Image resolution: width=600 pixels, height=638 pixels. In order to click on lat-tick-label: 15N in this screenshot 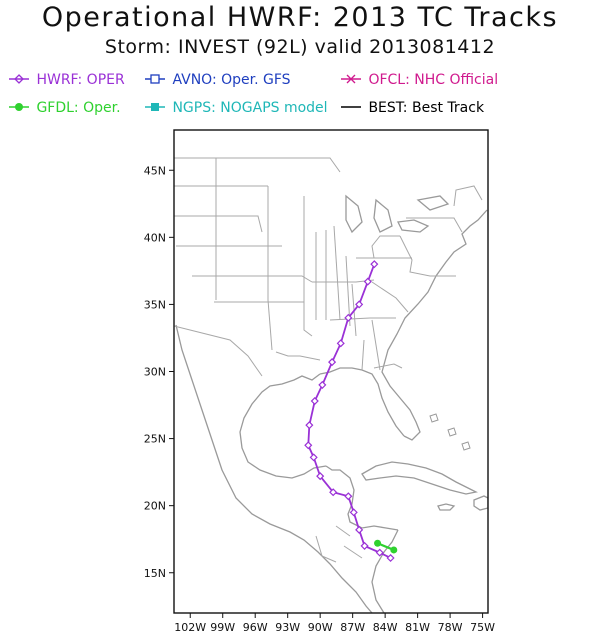, I will do `click(155, 573)`.